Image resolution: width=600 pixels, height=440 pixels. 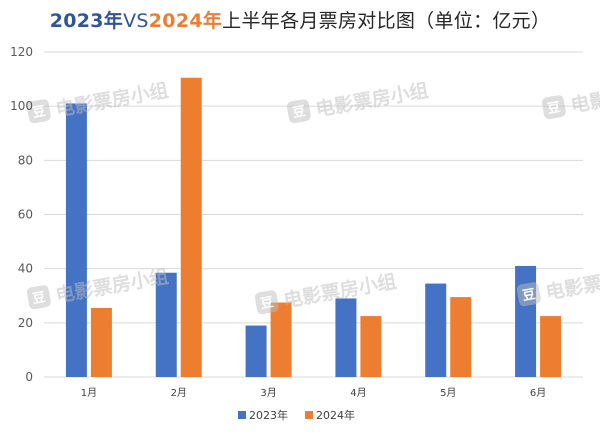 What do you see at coordinates (29, 377) in the screenshot?
I see `y-tick-label: 0` at bounding box center [29, 377].